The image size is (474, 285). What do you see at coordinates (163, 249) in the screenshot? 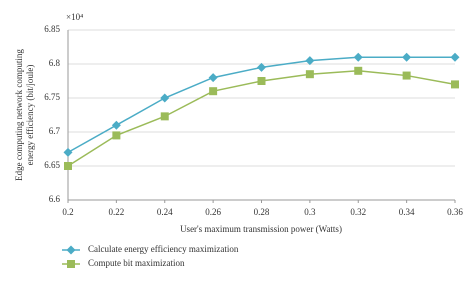
I see `legend-label: Calculate energy efficiency maximization` at bounding box center [163, 249].